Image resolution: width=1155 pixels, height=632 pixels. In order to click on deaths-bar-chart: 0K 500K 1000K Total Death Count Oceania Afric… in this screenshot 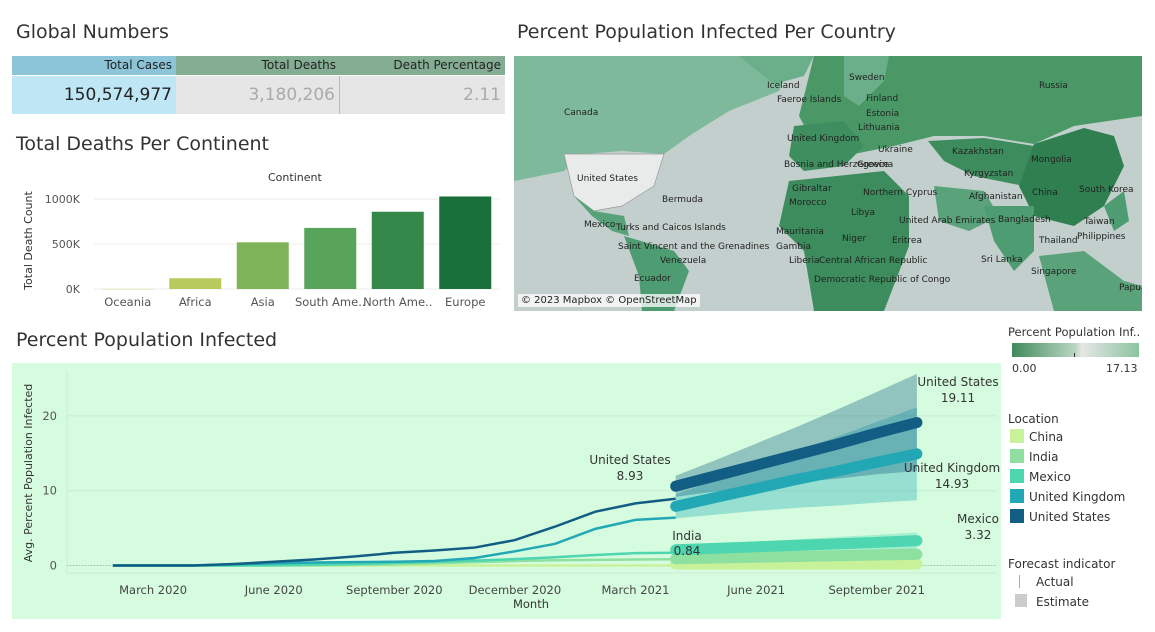, I will do `click(260, 250)`.